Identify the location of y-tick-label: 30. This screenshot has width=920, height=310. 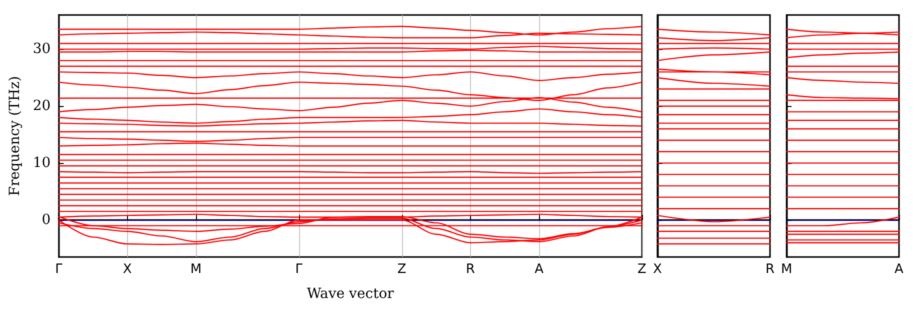
(41, 49).